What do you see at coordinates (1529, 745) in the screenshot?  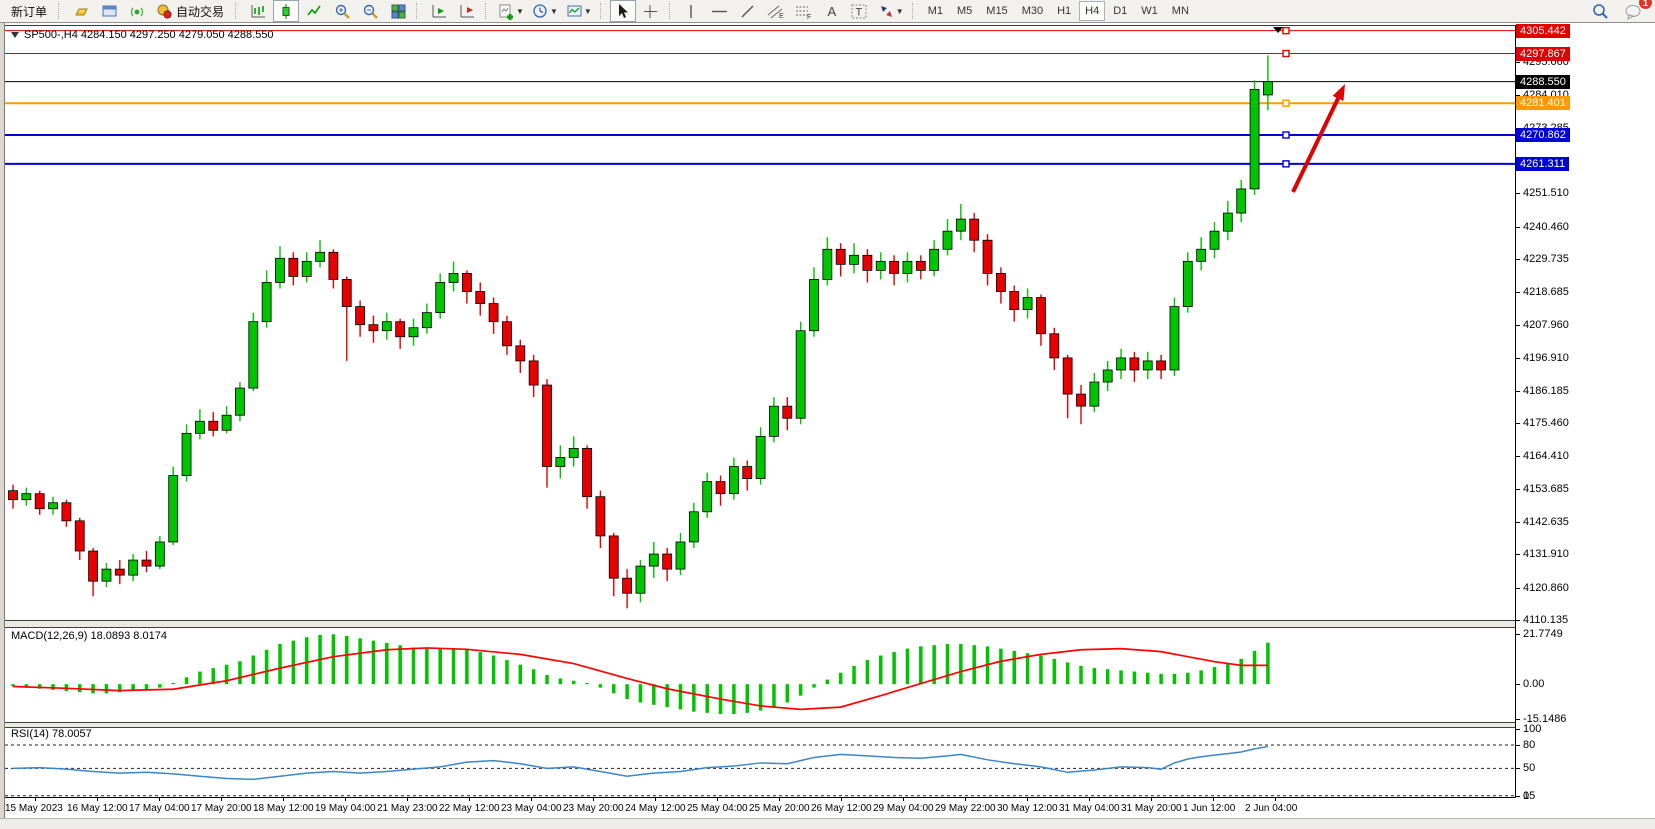 I see `rsi-tick-label: 80` at bounding box center [1529, 745].